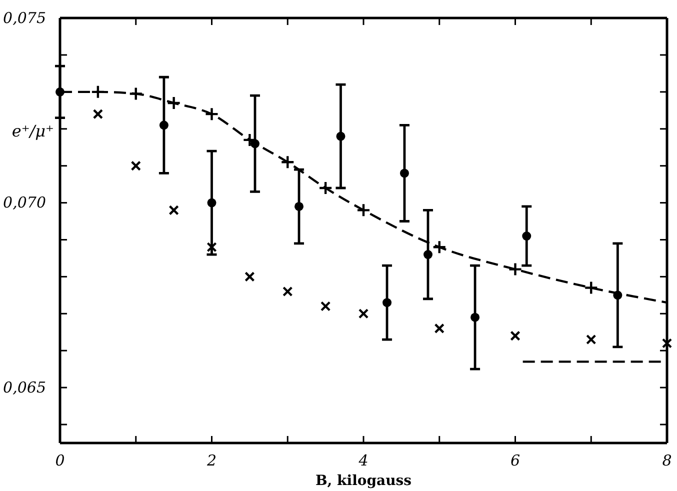 This screenshot has width=677, height=491. Describe the element at coordinates (33, 130) in the screenshot. I see `y-axis-title: e⁺/μ⁺` at that location.